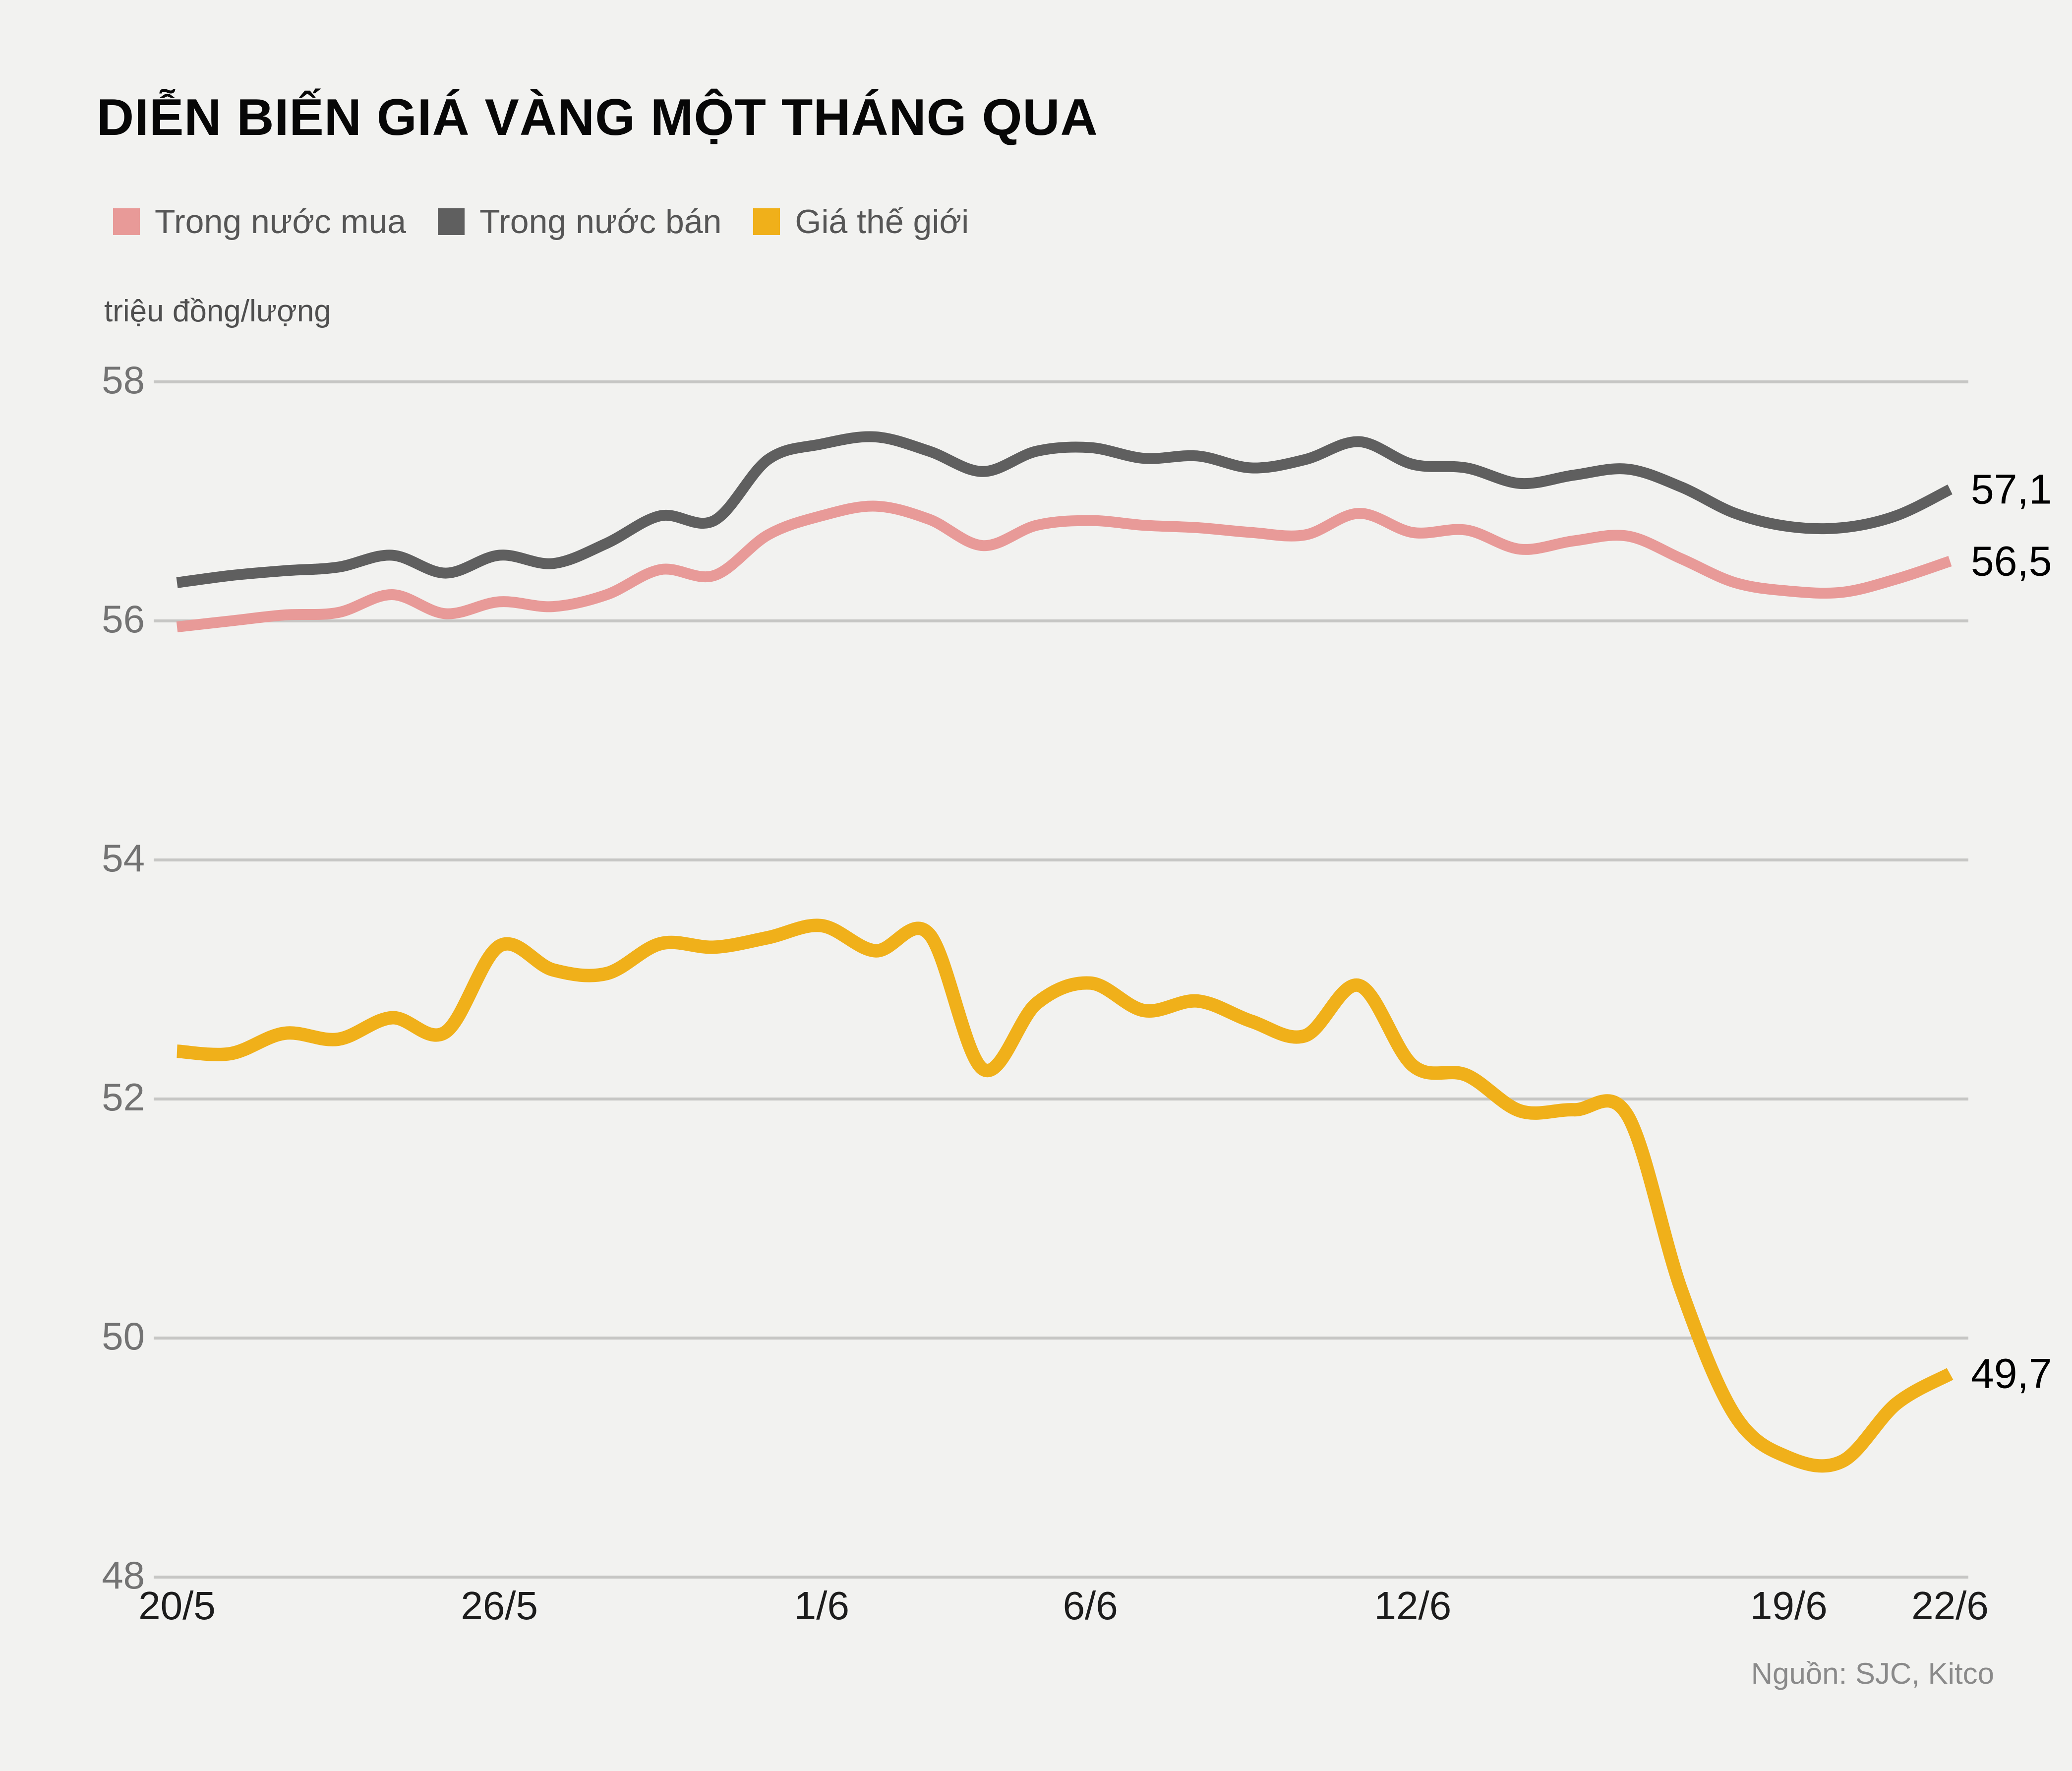 The height and width of the screenshot is (1771, 2072). Describe the element at coordinates (124, 1336) in the screenshot. I see `y-axis-tick-label: 50` at that location.